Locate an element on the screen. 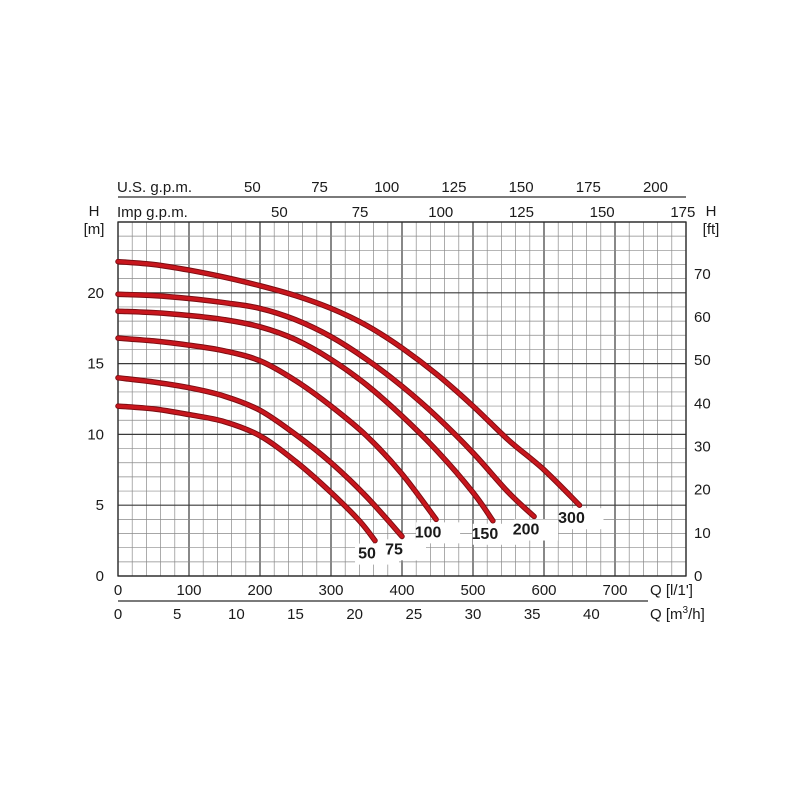 The height and width of the screenshot is (800, 800). y-left-tick-label: 10 is located at coordinates (95, 434).